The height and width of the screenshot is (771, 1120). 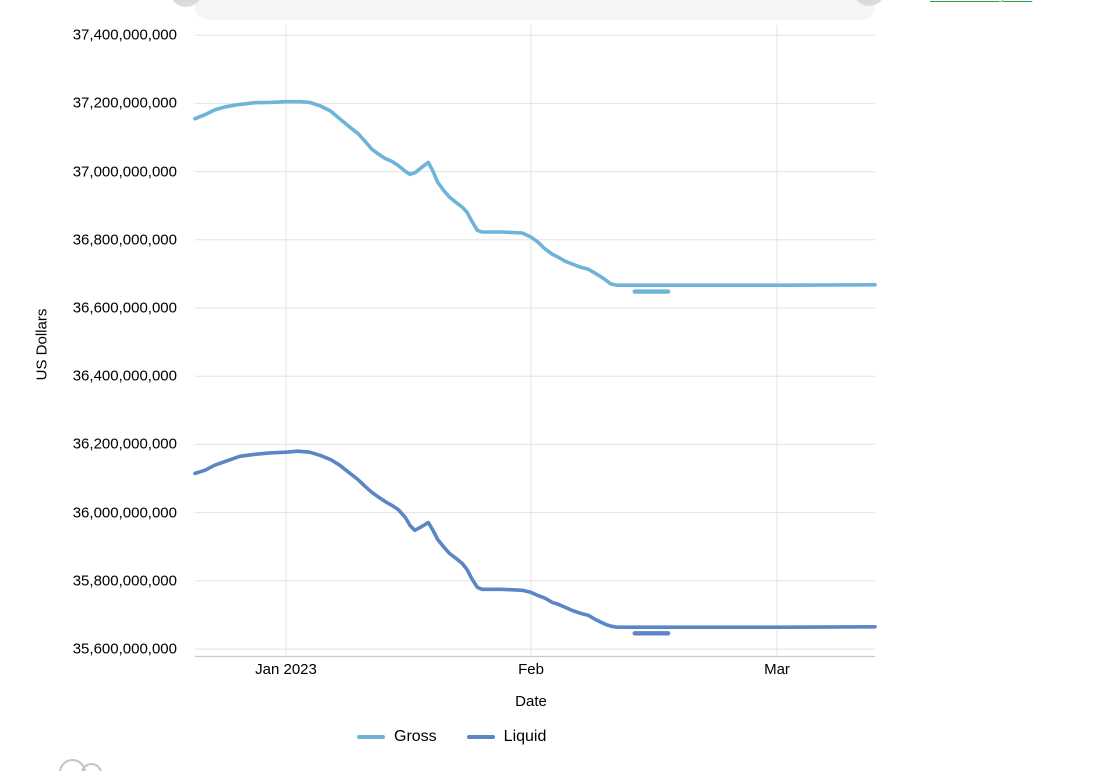 What do you see at coordinates (186, 3) in the screenshot?
I see `carousel-prev-button` at bounding box center [186, 3].